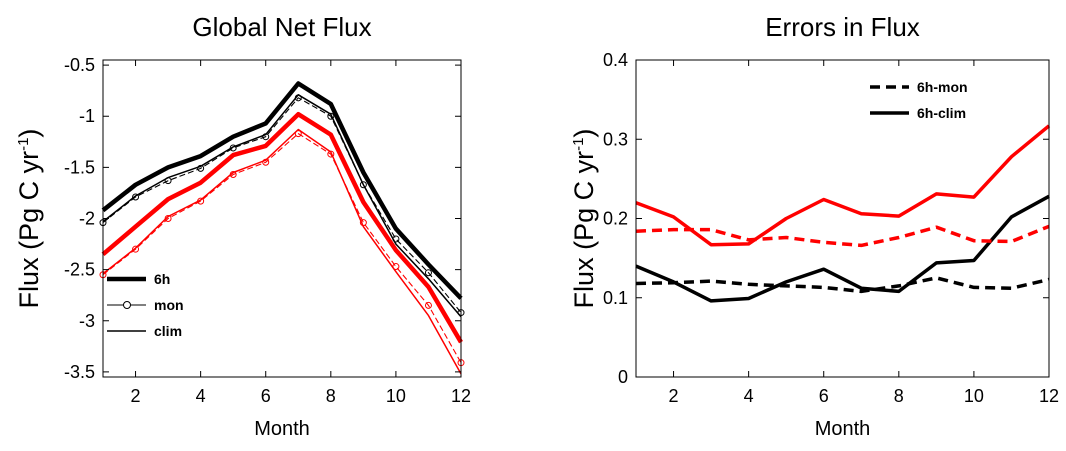 Image resolution: width=1066 pixels, height=451 pixels. Describe the element at coordinates (919, 100) in the screenshot. I see `legend: 6h-mon 6h-clim` at that location.